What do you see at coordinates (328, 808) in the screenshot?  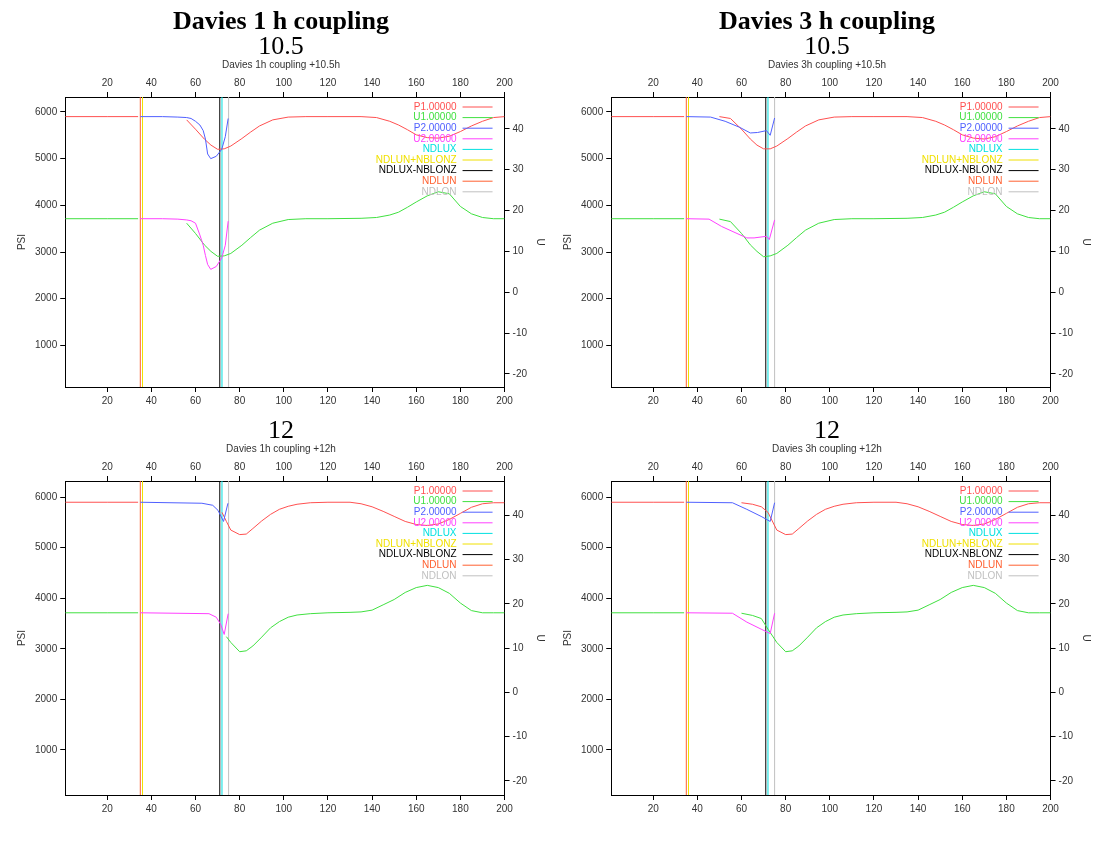 I see `x-tick-label: 120` at bounding box center [328, 808].